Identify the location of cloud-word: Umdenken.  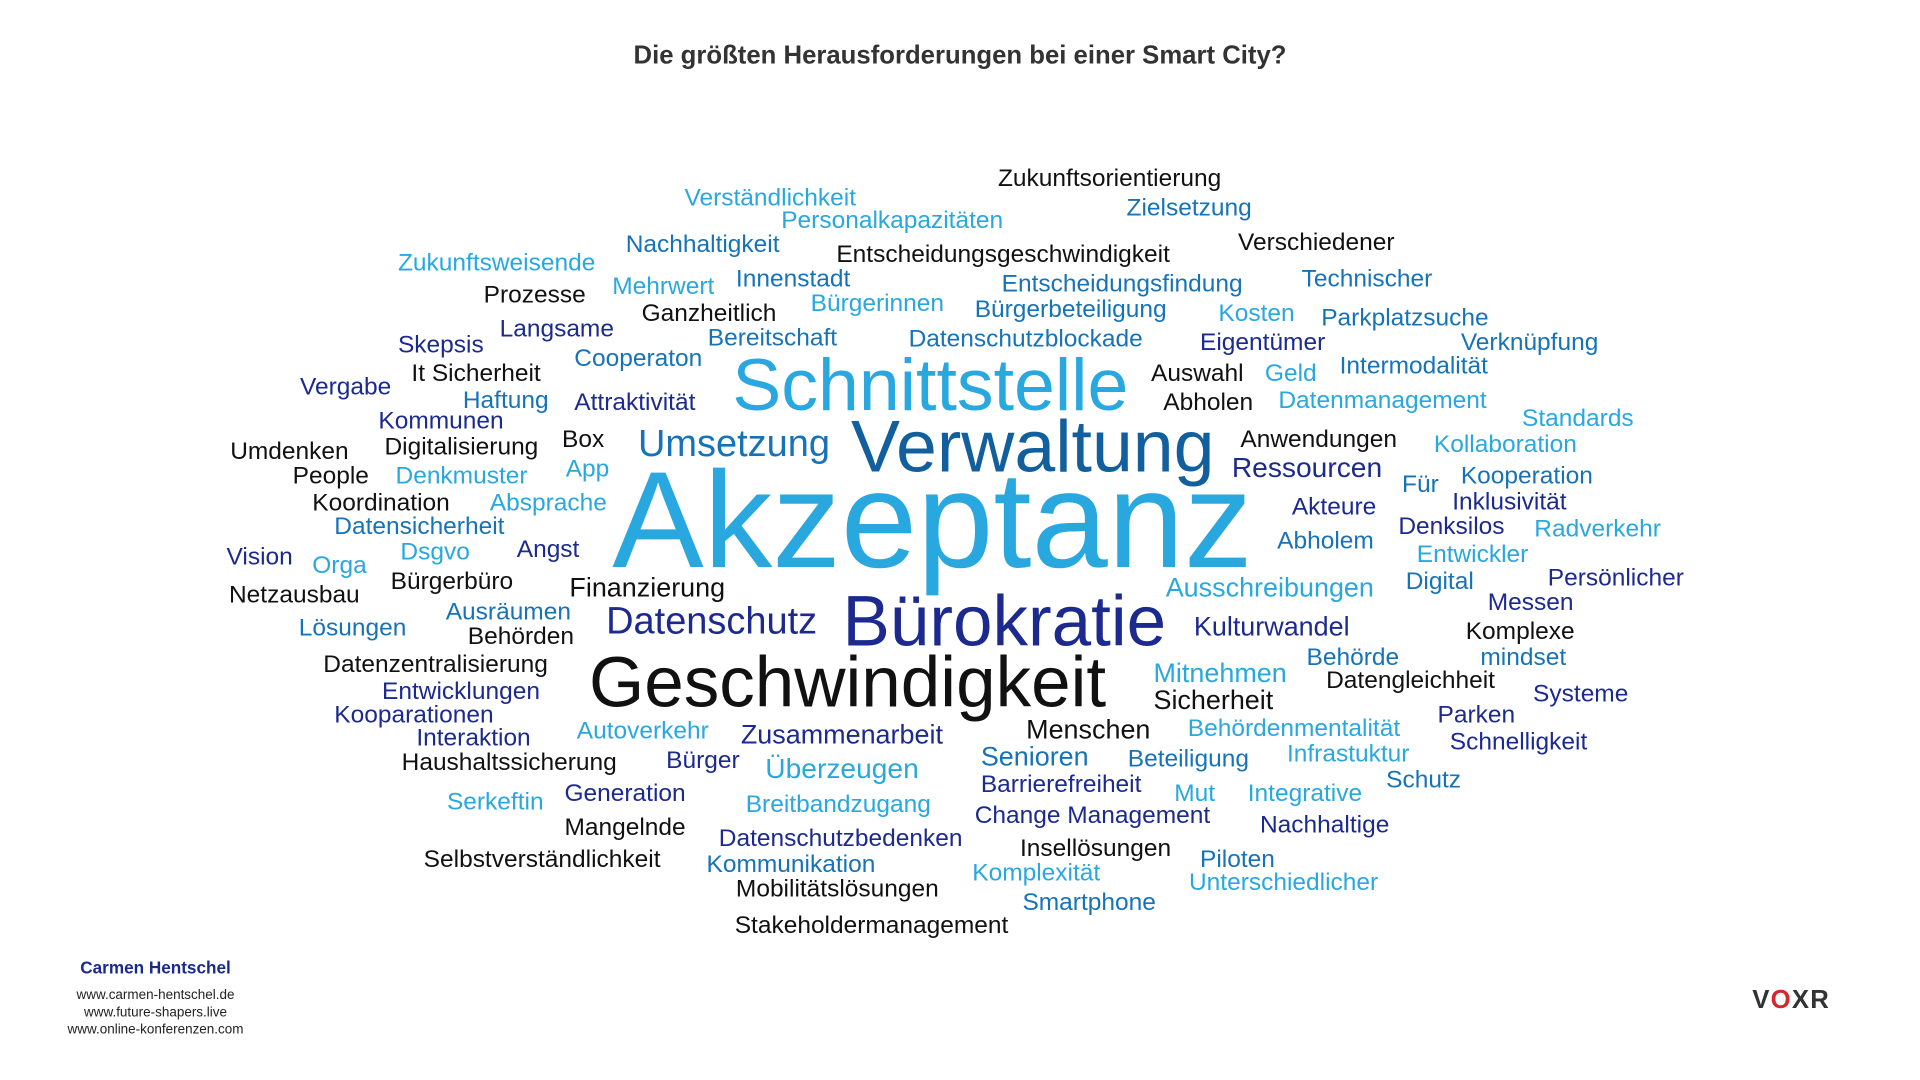
(289, 452).